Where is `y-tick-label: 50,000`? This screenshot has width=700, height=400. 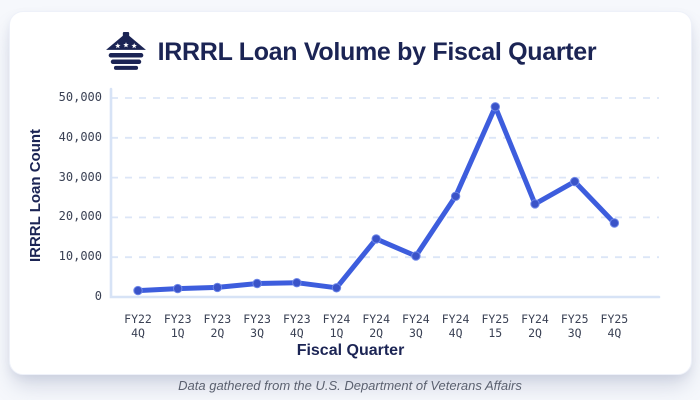 y-tick-label: 50,000 is located at coordinates (80, 97).